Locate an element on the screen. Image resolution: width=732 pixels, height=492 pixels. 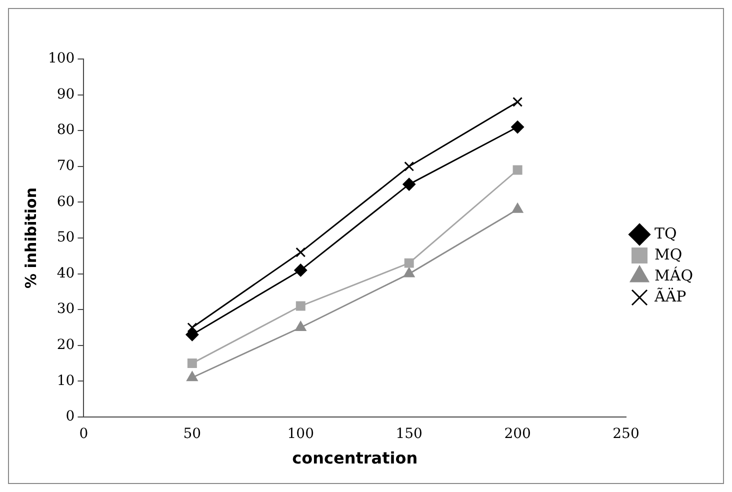
y-tick-label: 50 is located at coordinates (65, 238).